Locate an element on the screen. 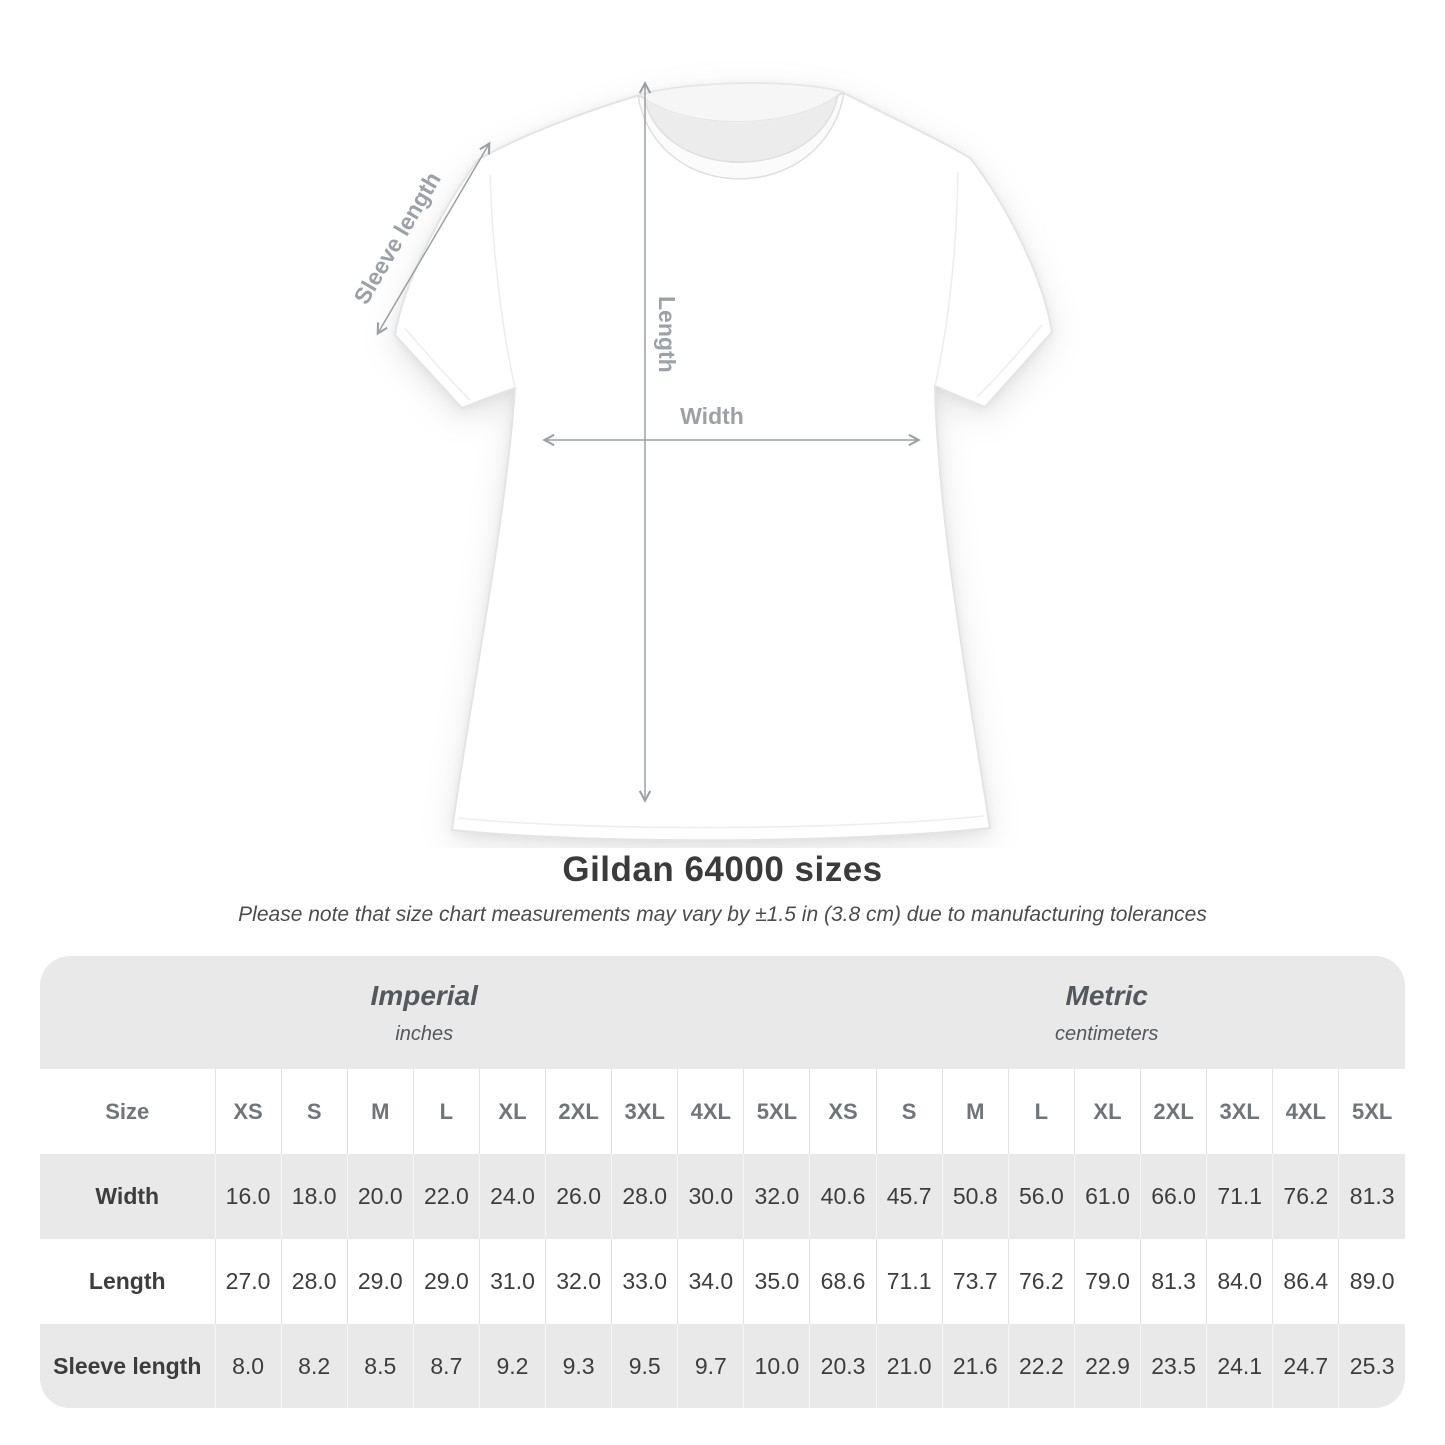  value-cell: 16.0 is located at coordinates (248, 1196).